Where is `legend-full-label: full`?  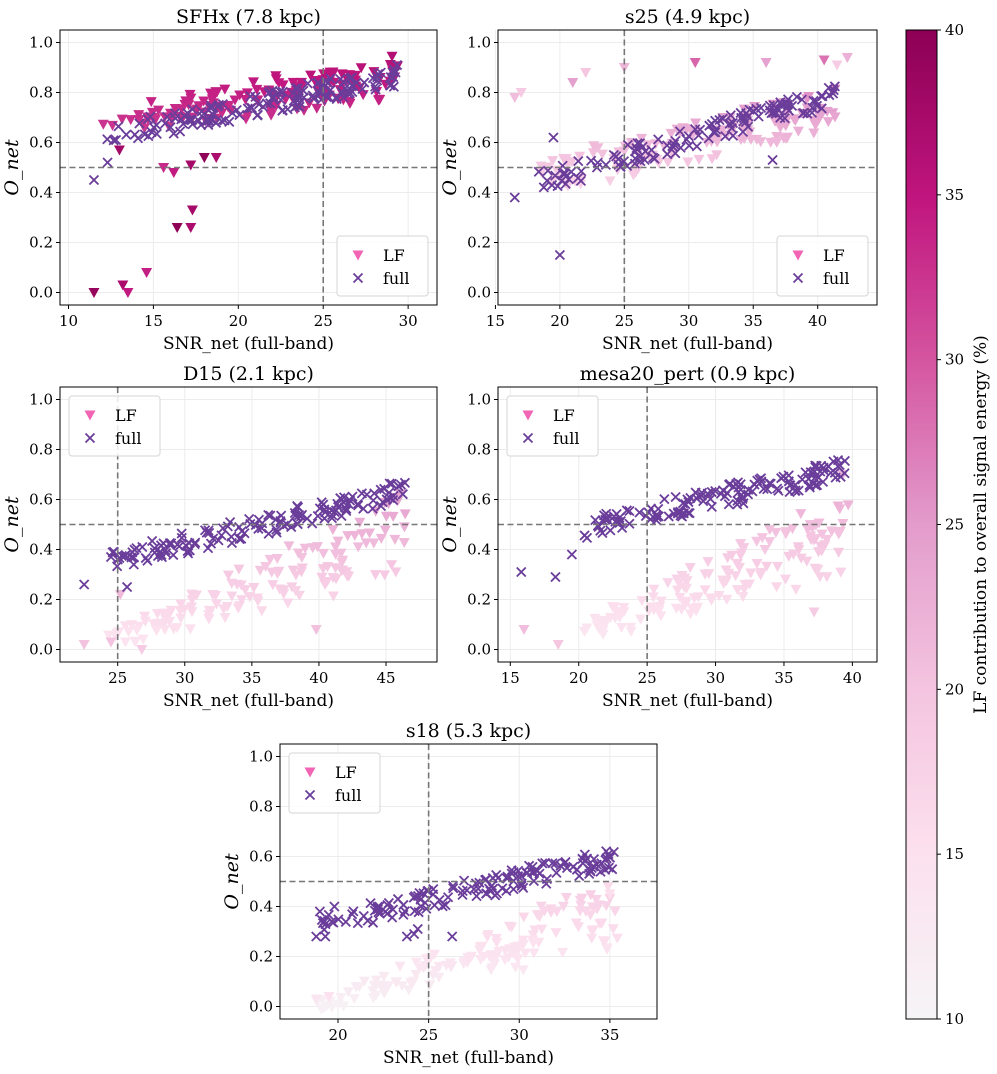
legend-full-label: full is located at coordinates (566, 438).